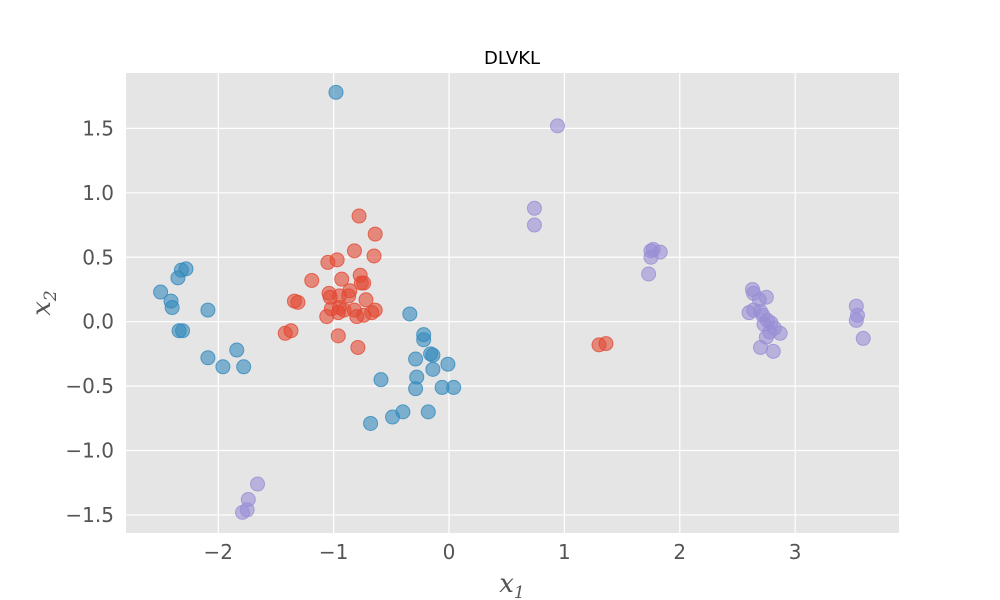 Image resolution: width=1000 pixels, height=600 pixels. I want to click on x-axis-label-subscript: 1, so click(519, 591).